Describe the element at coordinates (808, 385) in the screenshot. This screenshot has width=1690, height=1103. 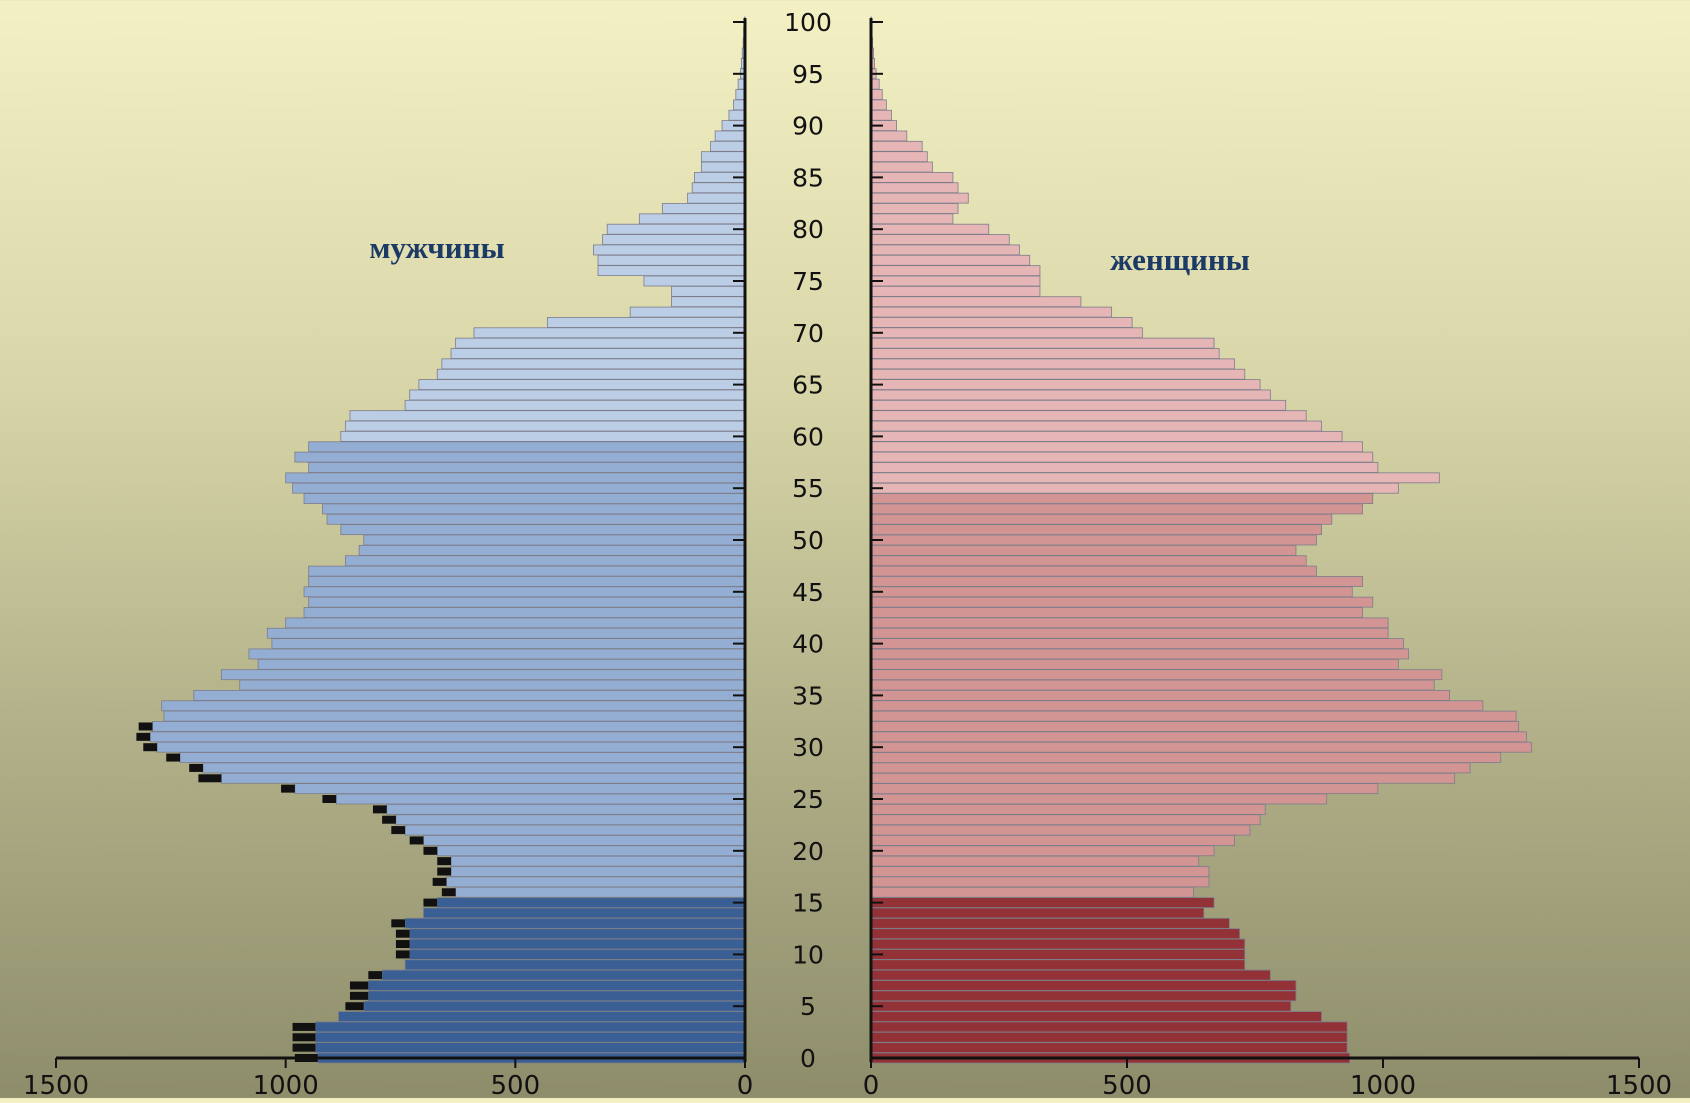
I see `age-tick-label: 65` at that location.